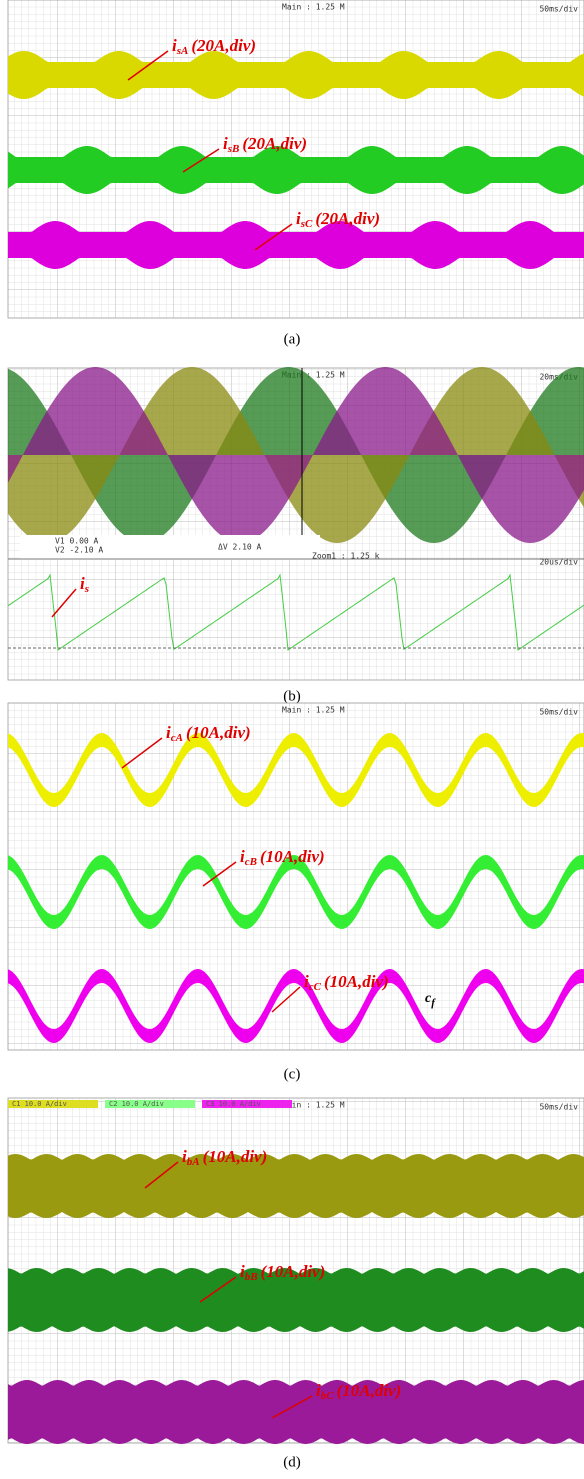 This screenshot has width=584, height=1479. Describe the element at coordinates (233, 1104) in the screenshot. I see `legend-entry: C3 10.0 A/div` at that location.